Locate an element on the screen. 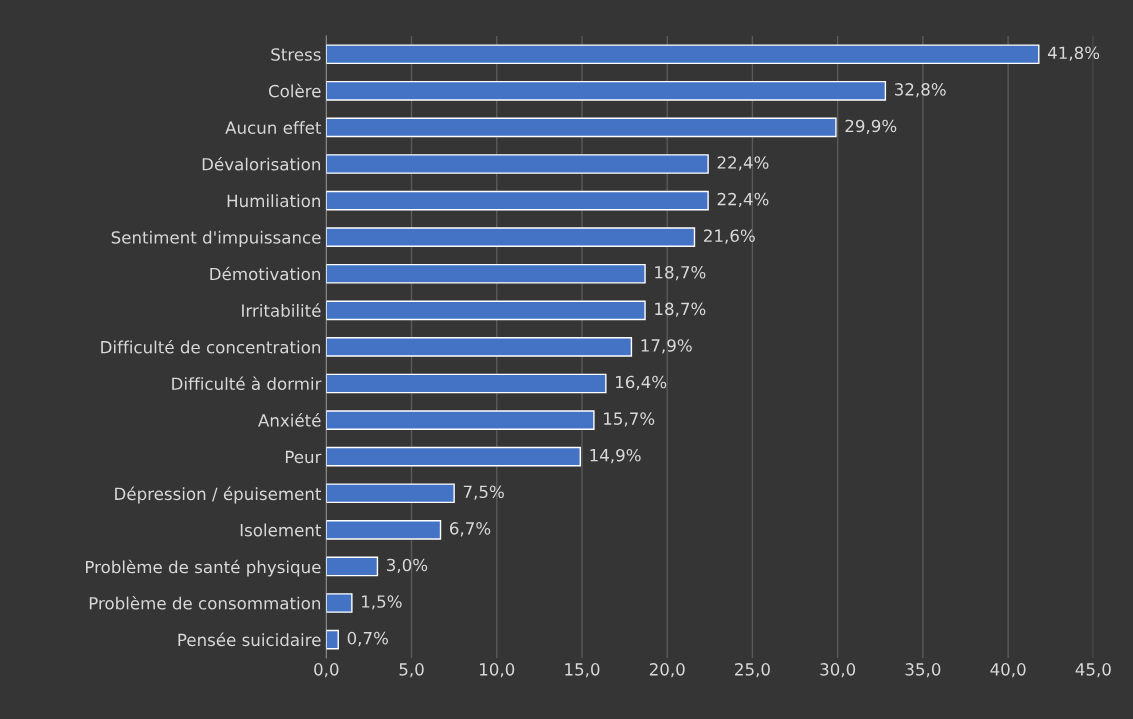 The height and width of the screenshot is (719, 1133). x-tick-label: 30,0 is located at coordinates (838, 670).